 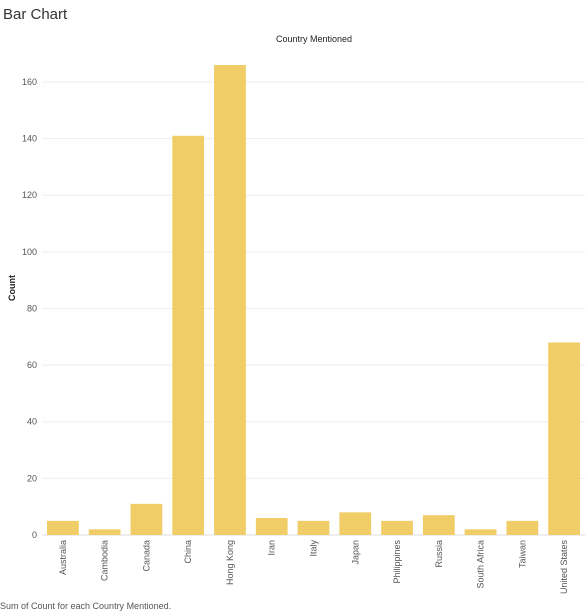 What do you see at coordinates (32, 422) in the screenshot?
I see `y-tick-label: 40` at bounding box center [32, 422].